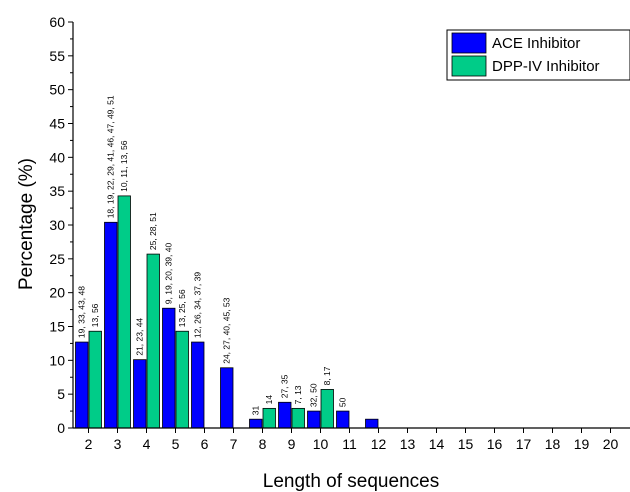  I want to click on x-tick-label: 19, so click(582, 444).